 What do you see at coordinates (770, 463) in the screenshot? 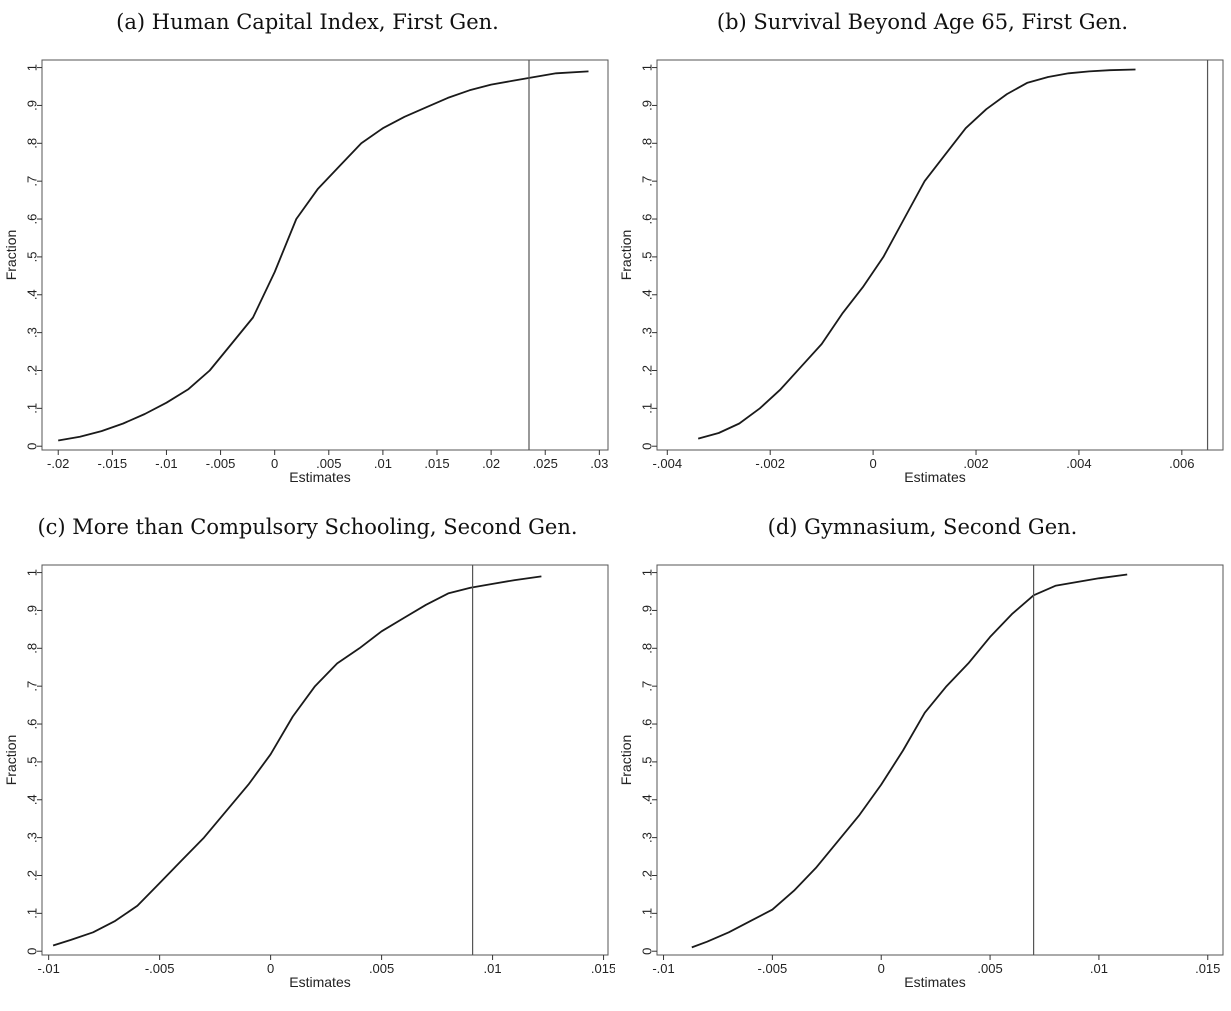
I see `x-tick-label: -.002` at bounding box center [770, 463].